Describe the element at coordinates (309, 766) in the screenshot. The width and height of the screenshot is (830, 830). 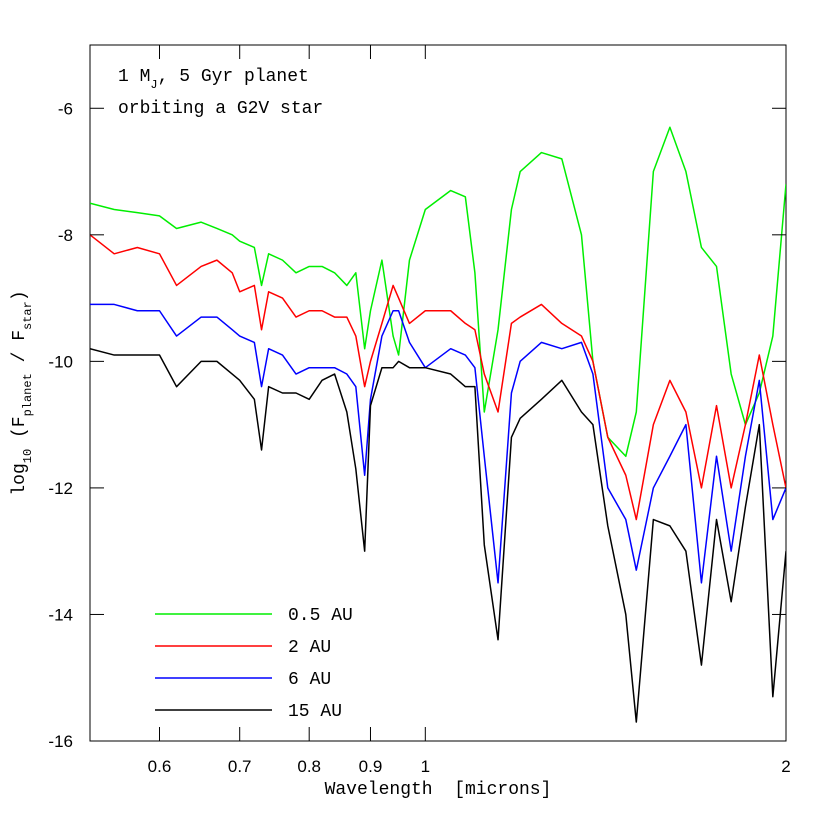
I see `x-tick-label: 0.8` at that location.